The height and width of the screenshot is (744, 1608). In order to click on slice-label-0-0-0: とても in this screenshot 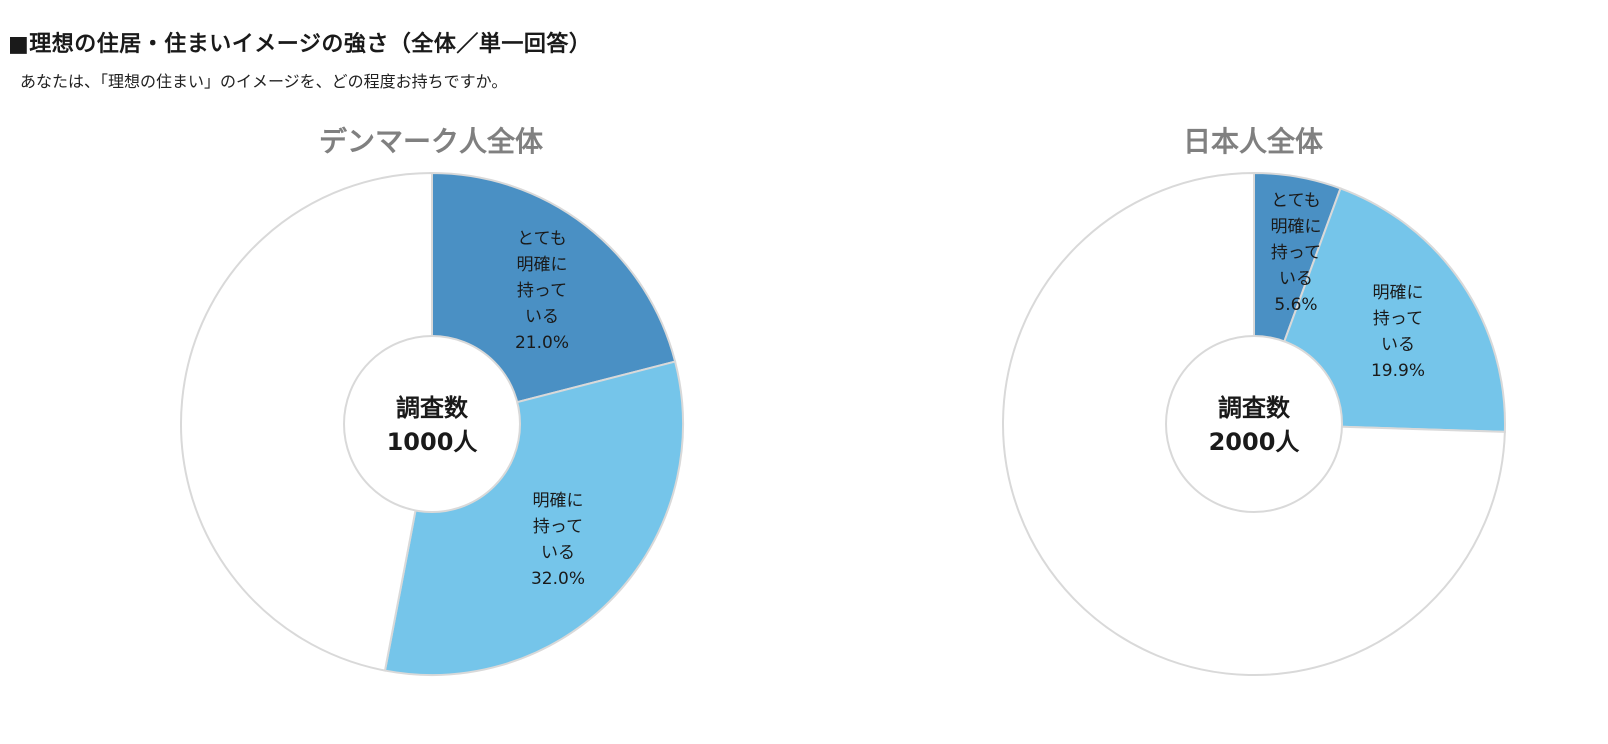, I will do `click(542, 239)`.